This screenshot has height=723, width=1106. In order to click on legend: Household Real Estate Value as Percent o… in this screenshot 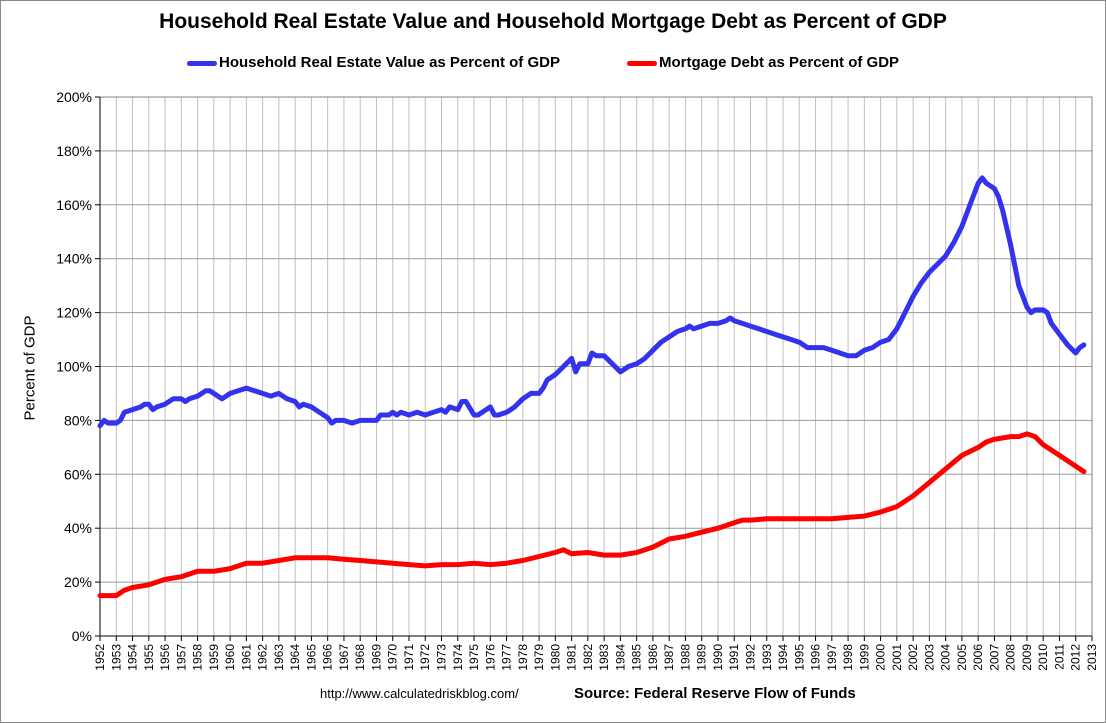, I will do `click(553, 64)`.